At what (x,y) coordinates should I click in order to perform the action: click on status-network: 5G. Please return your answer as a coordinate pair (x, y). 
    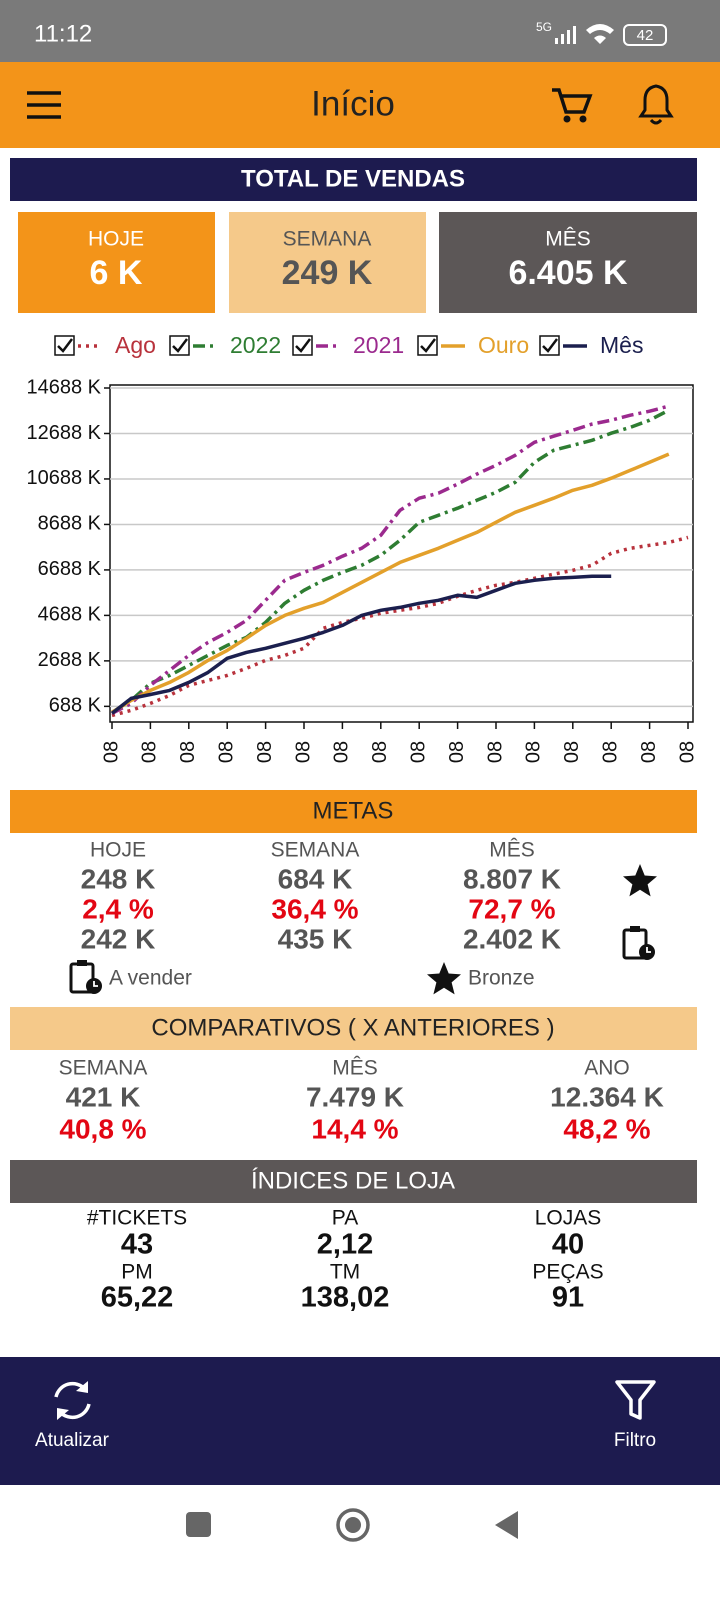
    Looking at the image, I should click on (544, 27).